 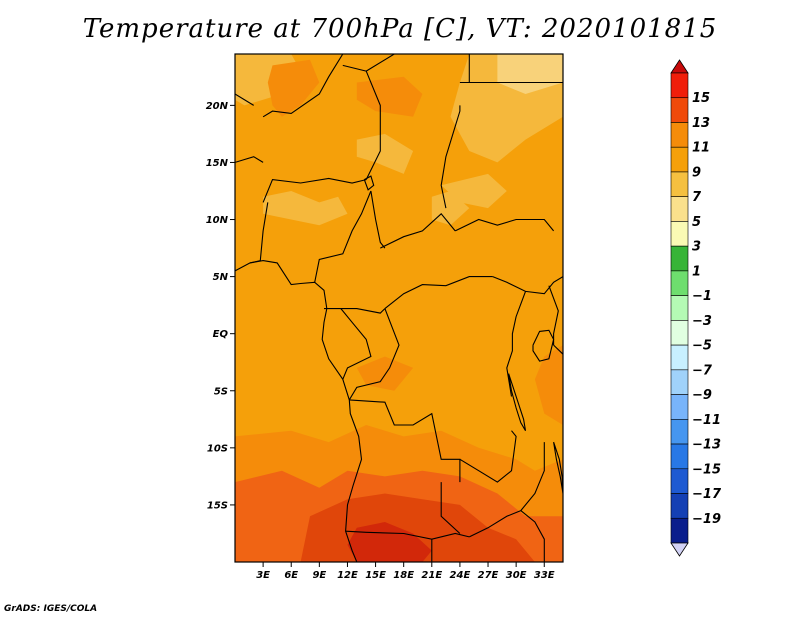 I want to click on lat-tick-label: 15S, so click(x=217, y=505).